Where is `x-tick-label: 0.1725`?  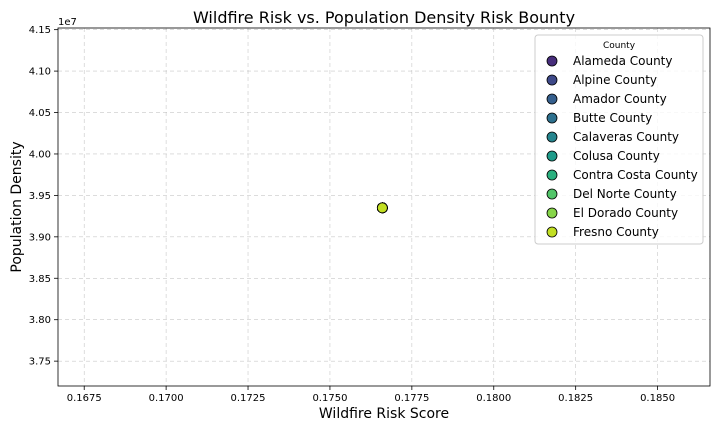 x-tick-label: 0.1725 is located at coordinates (248, 398).